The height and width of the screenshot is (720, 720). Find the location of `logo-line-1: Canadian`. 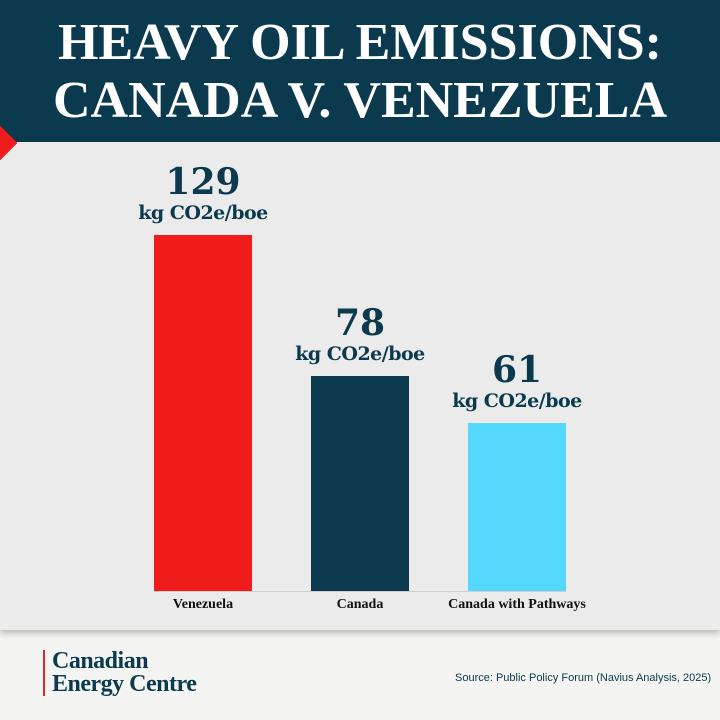

logo-line-1: Canadian is located at coordinates (100, 661).